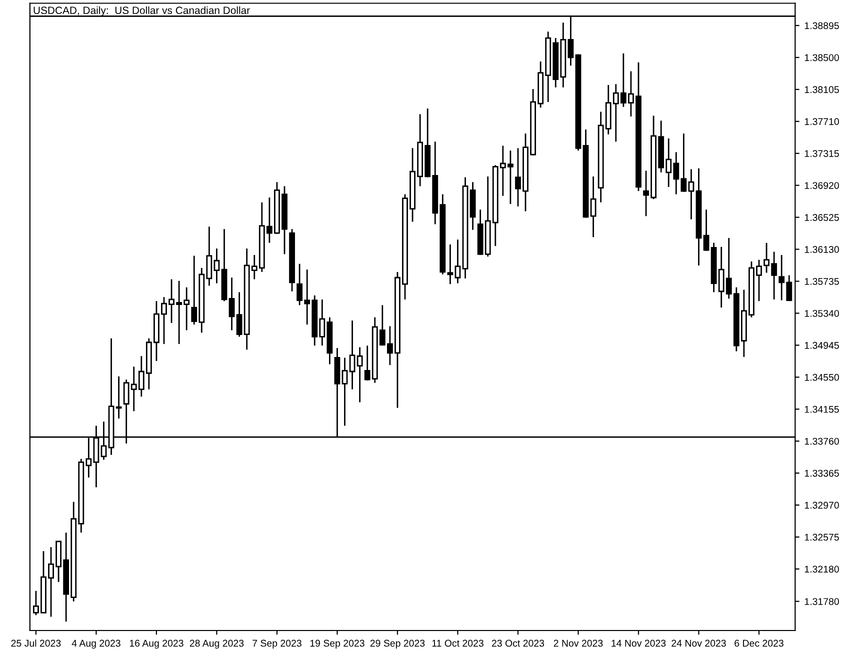 The image size is (855, 650). I want to click on y-tick-label: 1.37315, so click(821, 154).